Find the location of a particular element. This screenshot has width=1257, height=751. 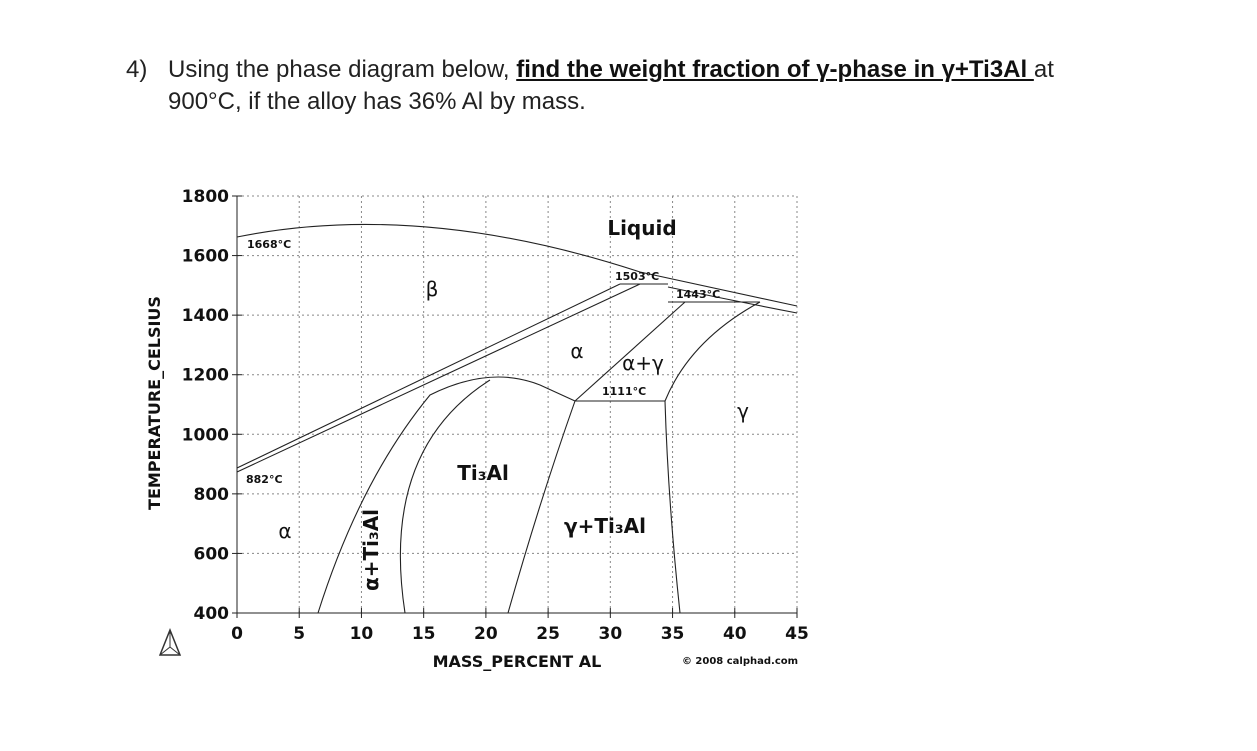

liquidus is located at coordinates (517, 265).